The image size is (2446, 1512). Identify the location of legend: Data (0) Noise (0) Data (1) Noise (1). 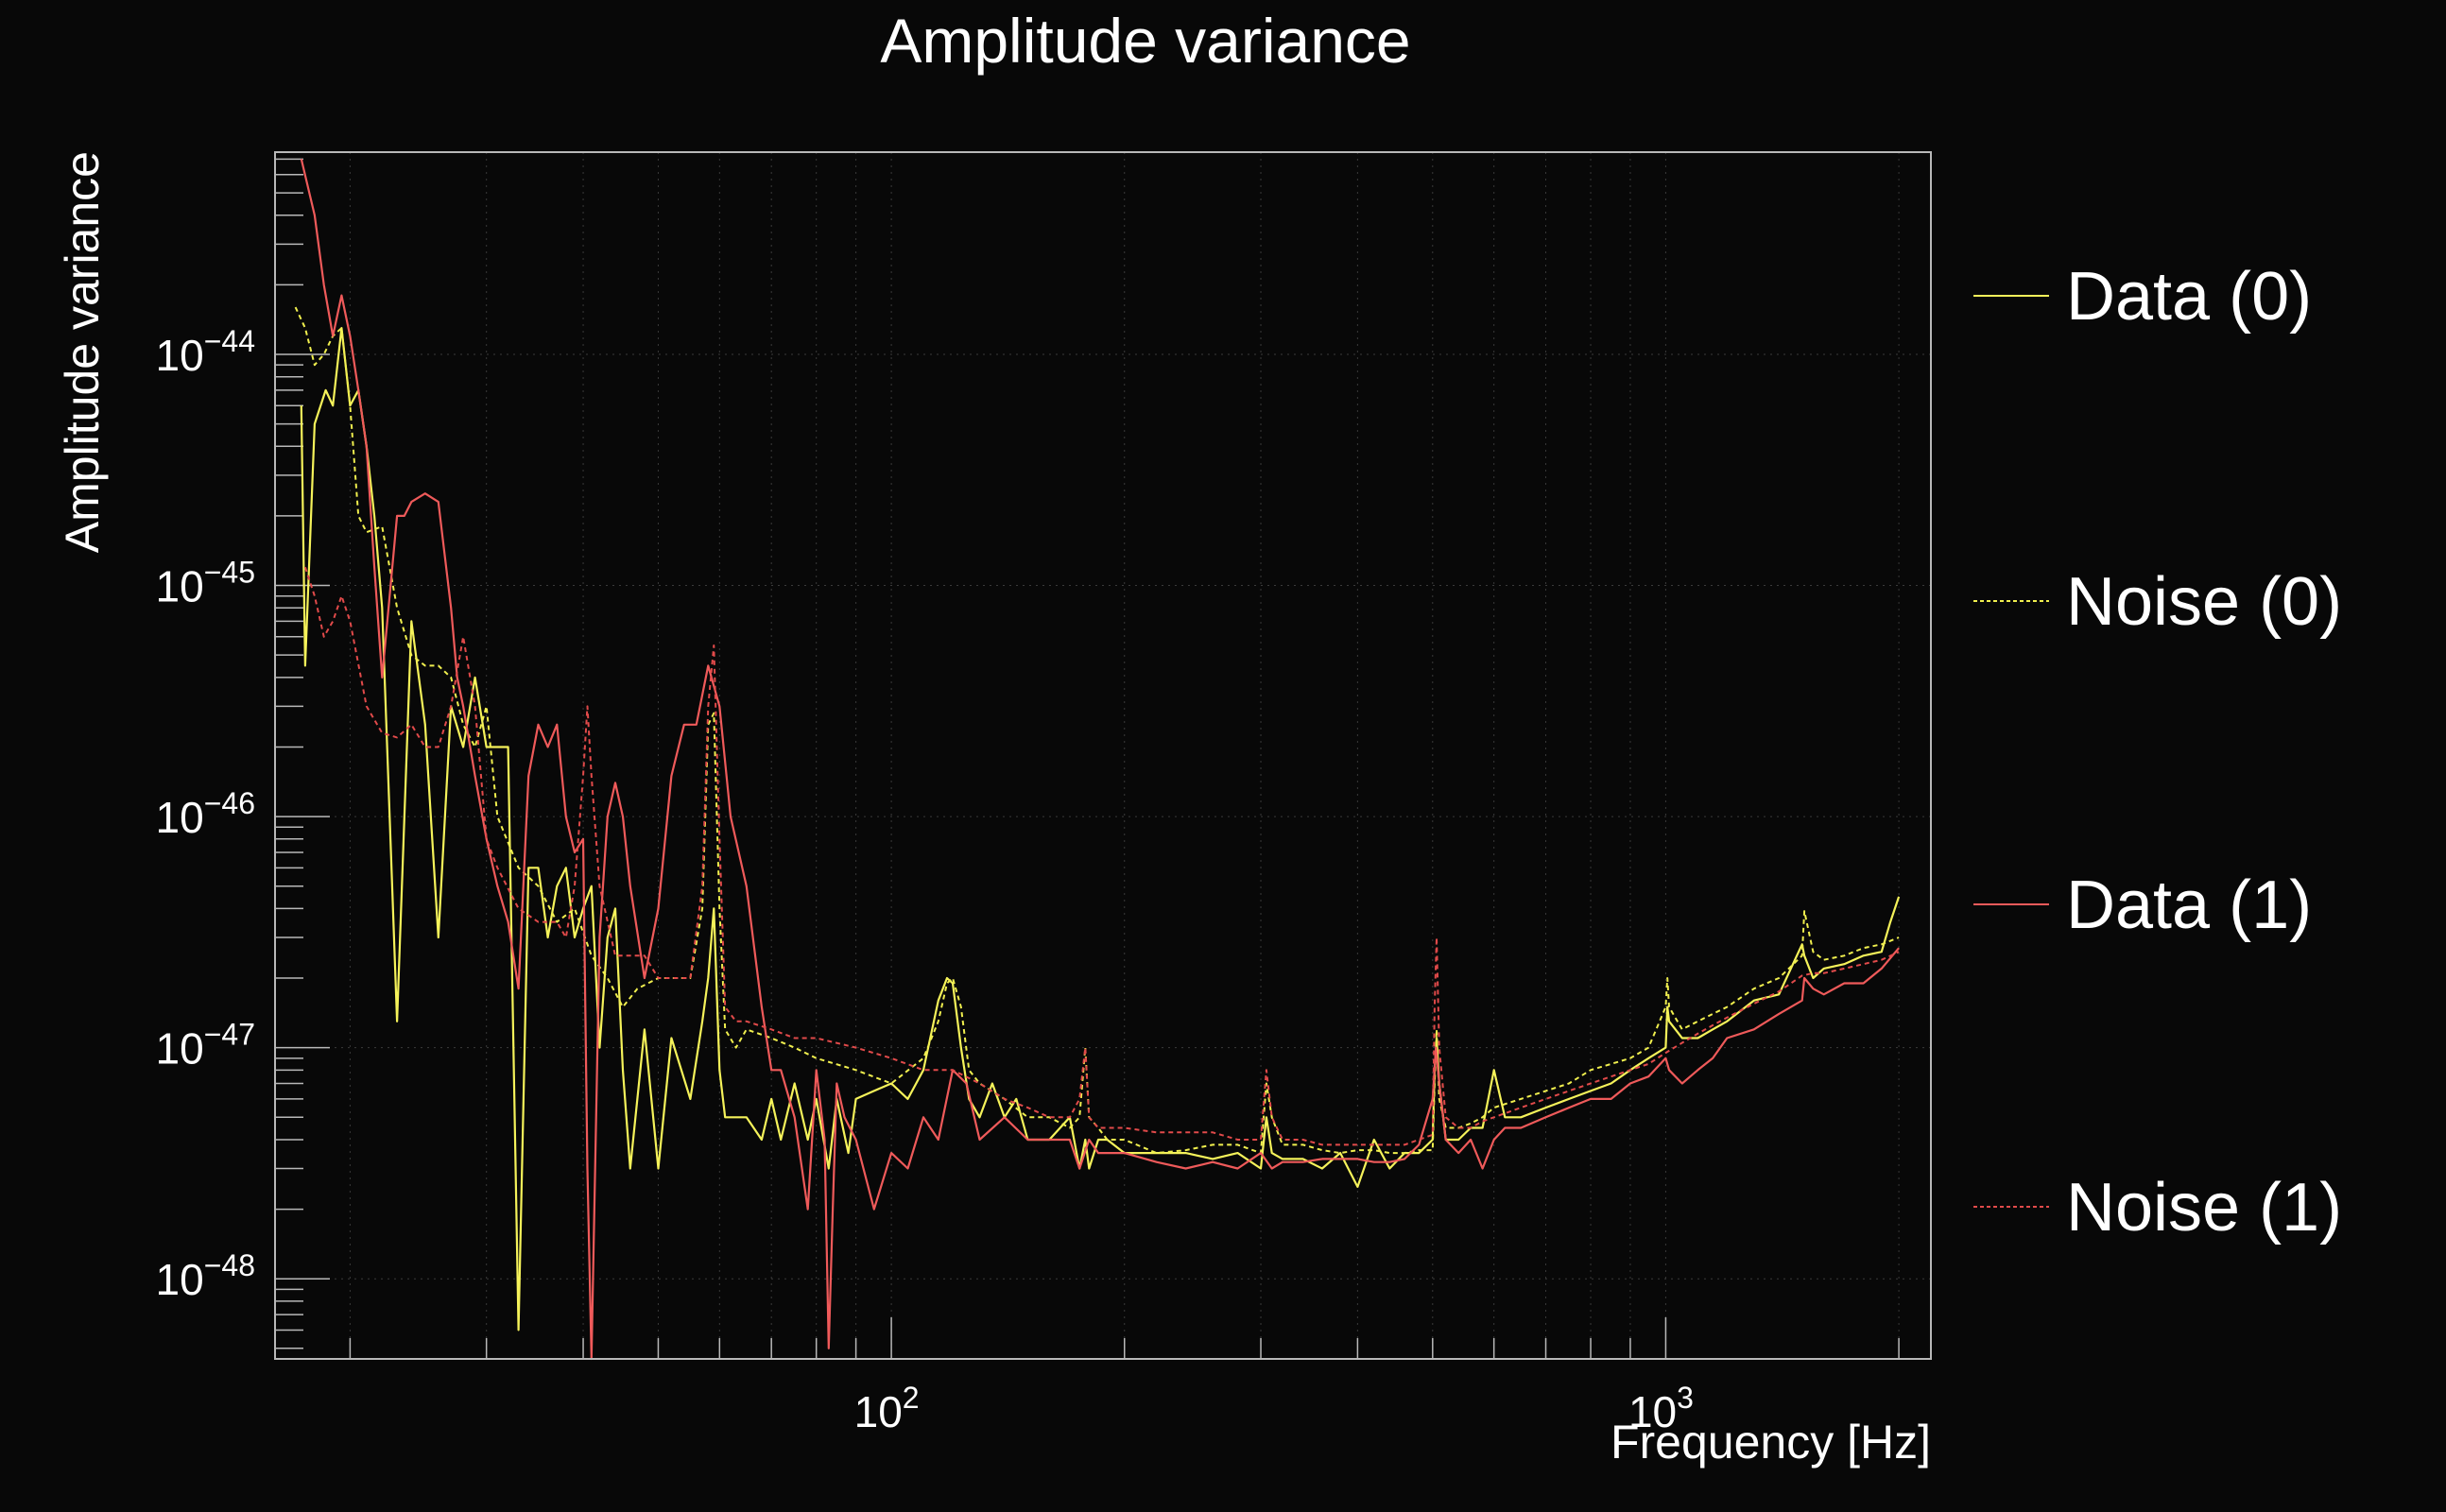
(2157, 752).